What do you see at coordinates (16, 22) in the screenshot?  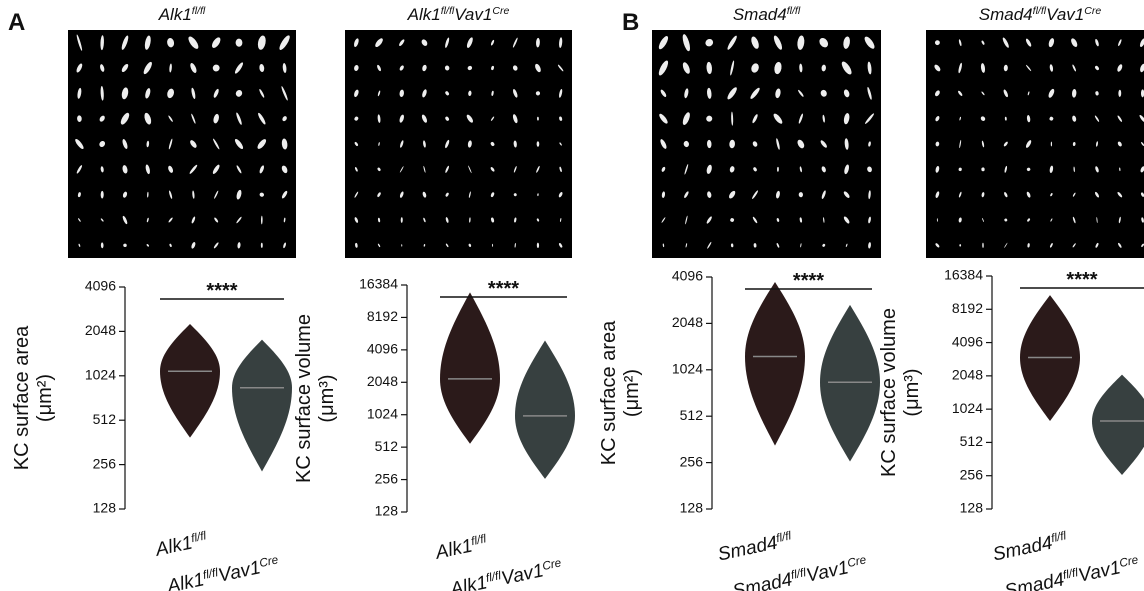 I see `panel-letter: A` at bounding box center [16, 22].